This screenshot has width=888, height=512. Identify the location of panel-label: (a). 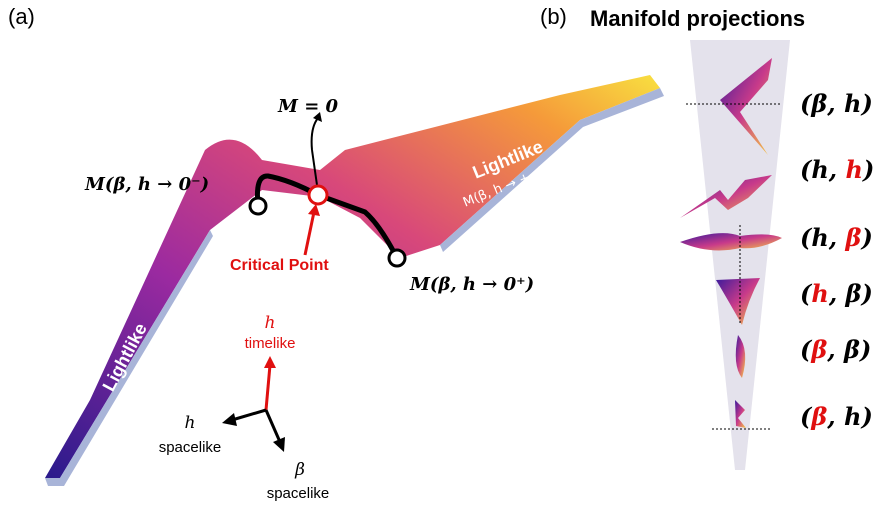
(21, 16).